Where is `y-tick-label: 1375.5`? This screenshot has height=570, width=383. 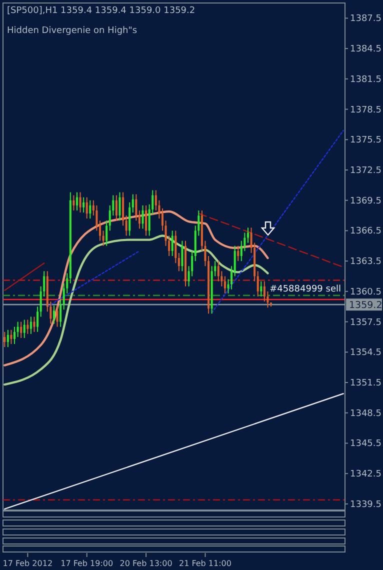 y-tick-label: 1375.5 is located at coordinates (366, 141).